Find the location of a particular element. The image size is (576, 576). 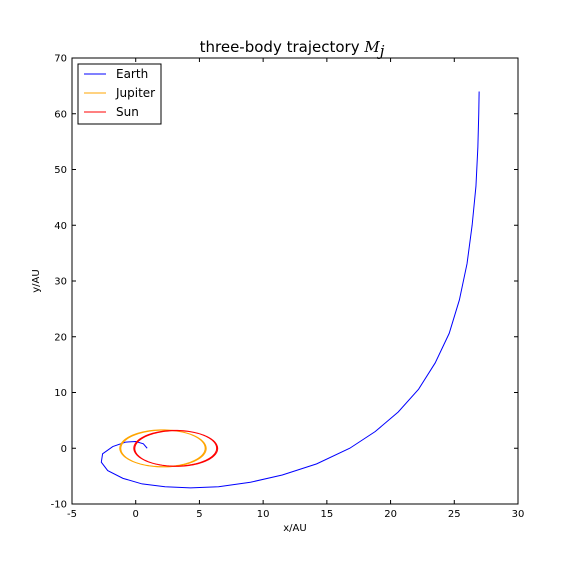

y-tick-label: 40 is located at coordinates (60, 226).